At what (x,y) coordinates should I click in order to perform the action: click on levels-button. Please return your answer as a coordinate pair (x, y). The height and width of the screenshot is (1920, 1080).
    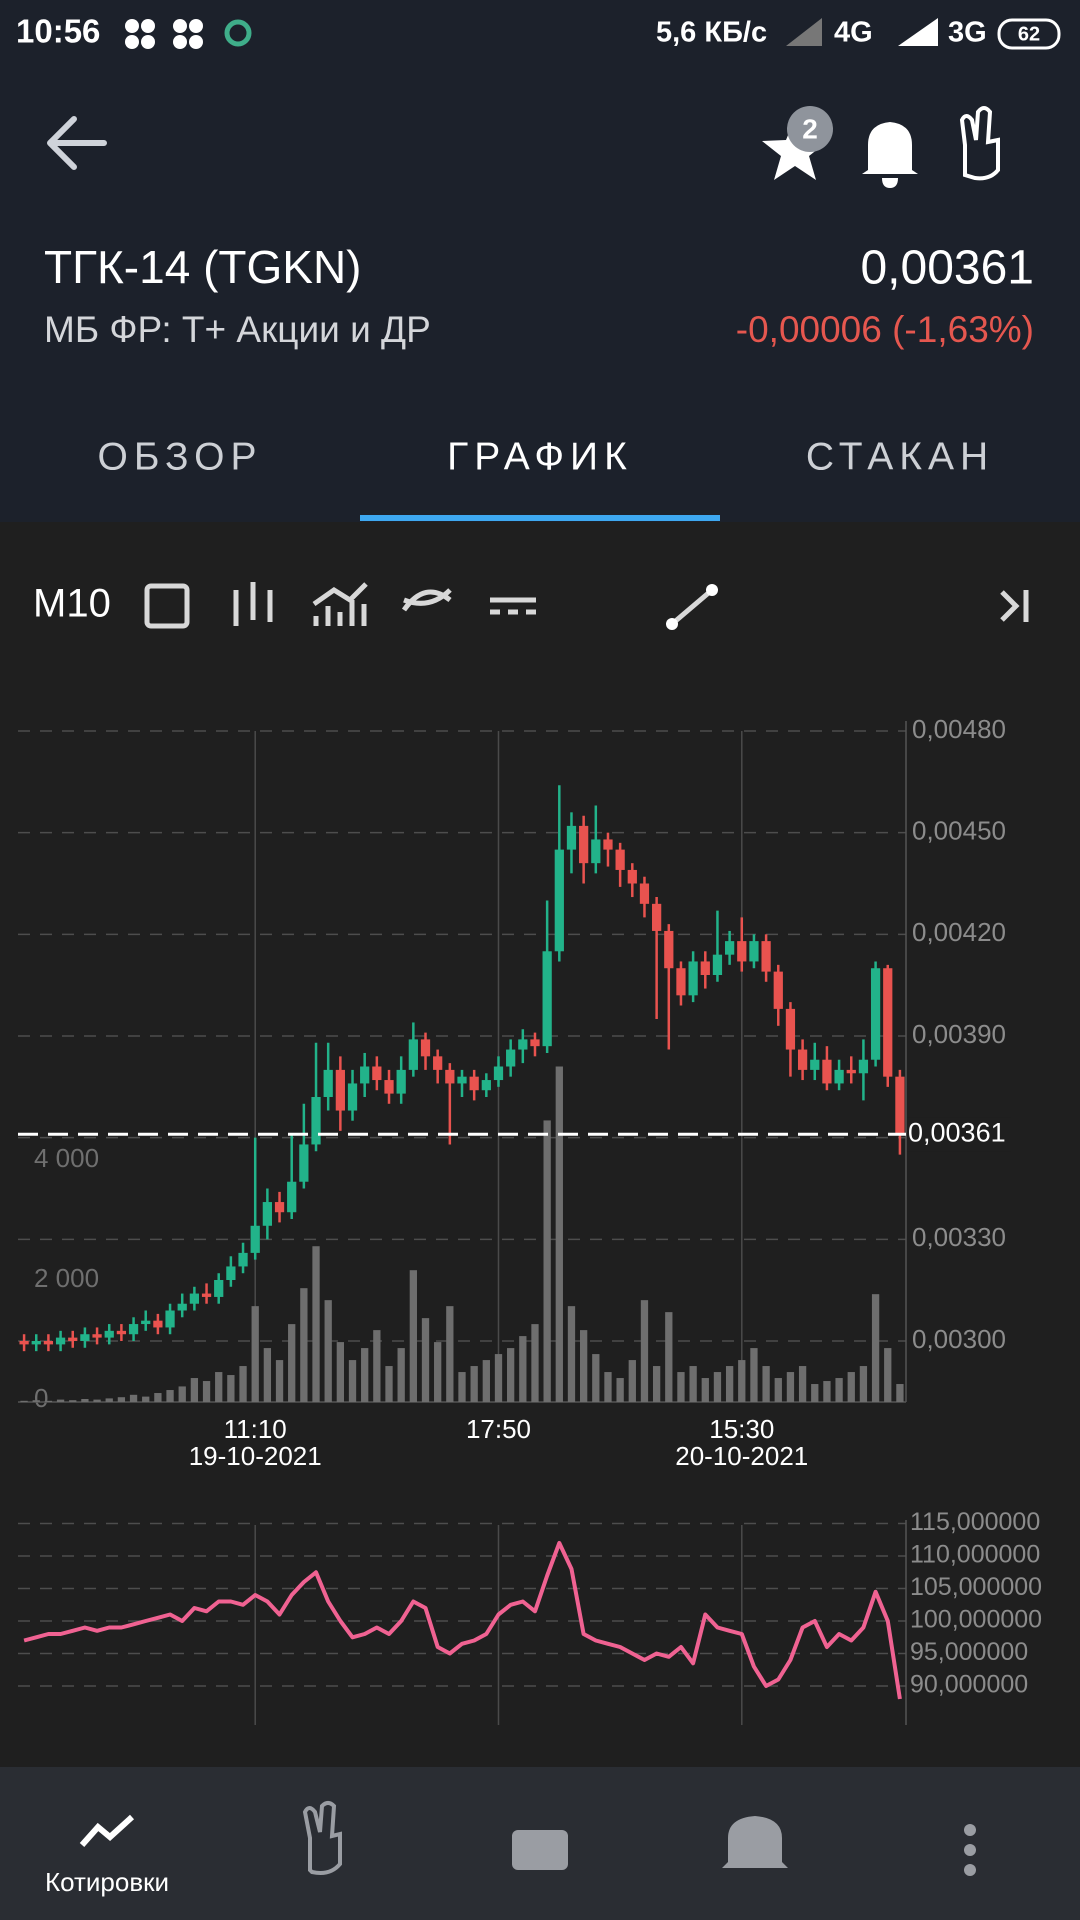
    Looking at the image, I should click on (513, 606).